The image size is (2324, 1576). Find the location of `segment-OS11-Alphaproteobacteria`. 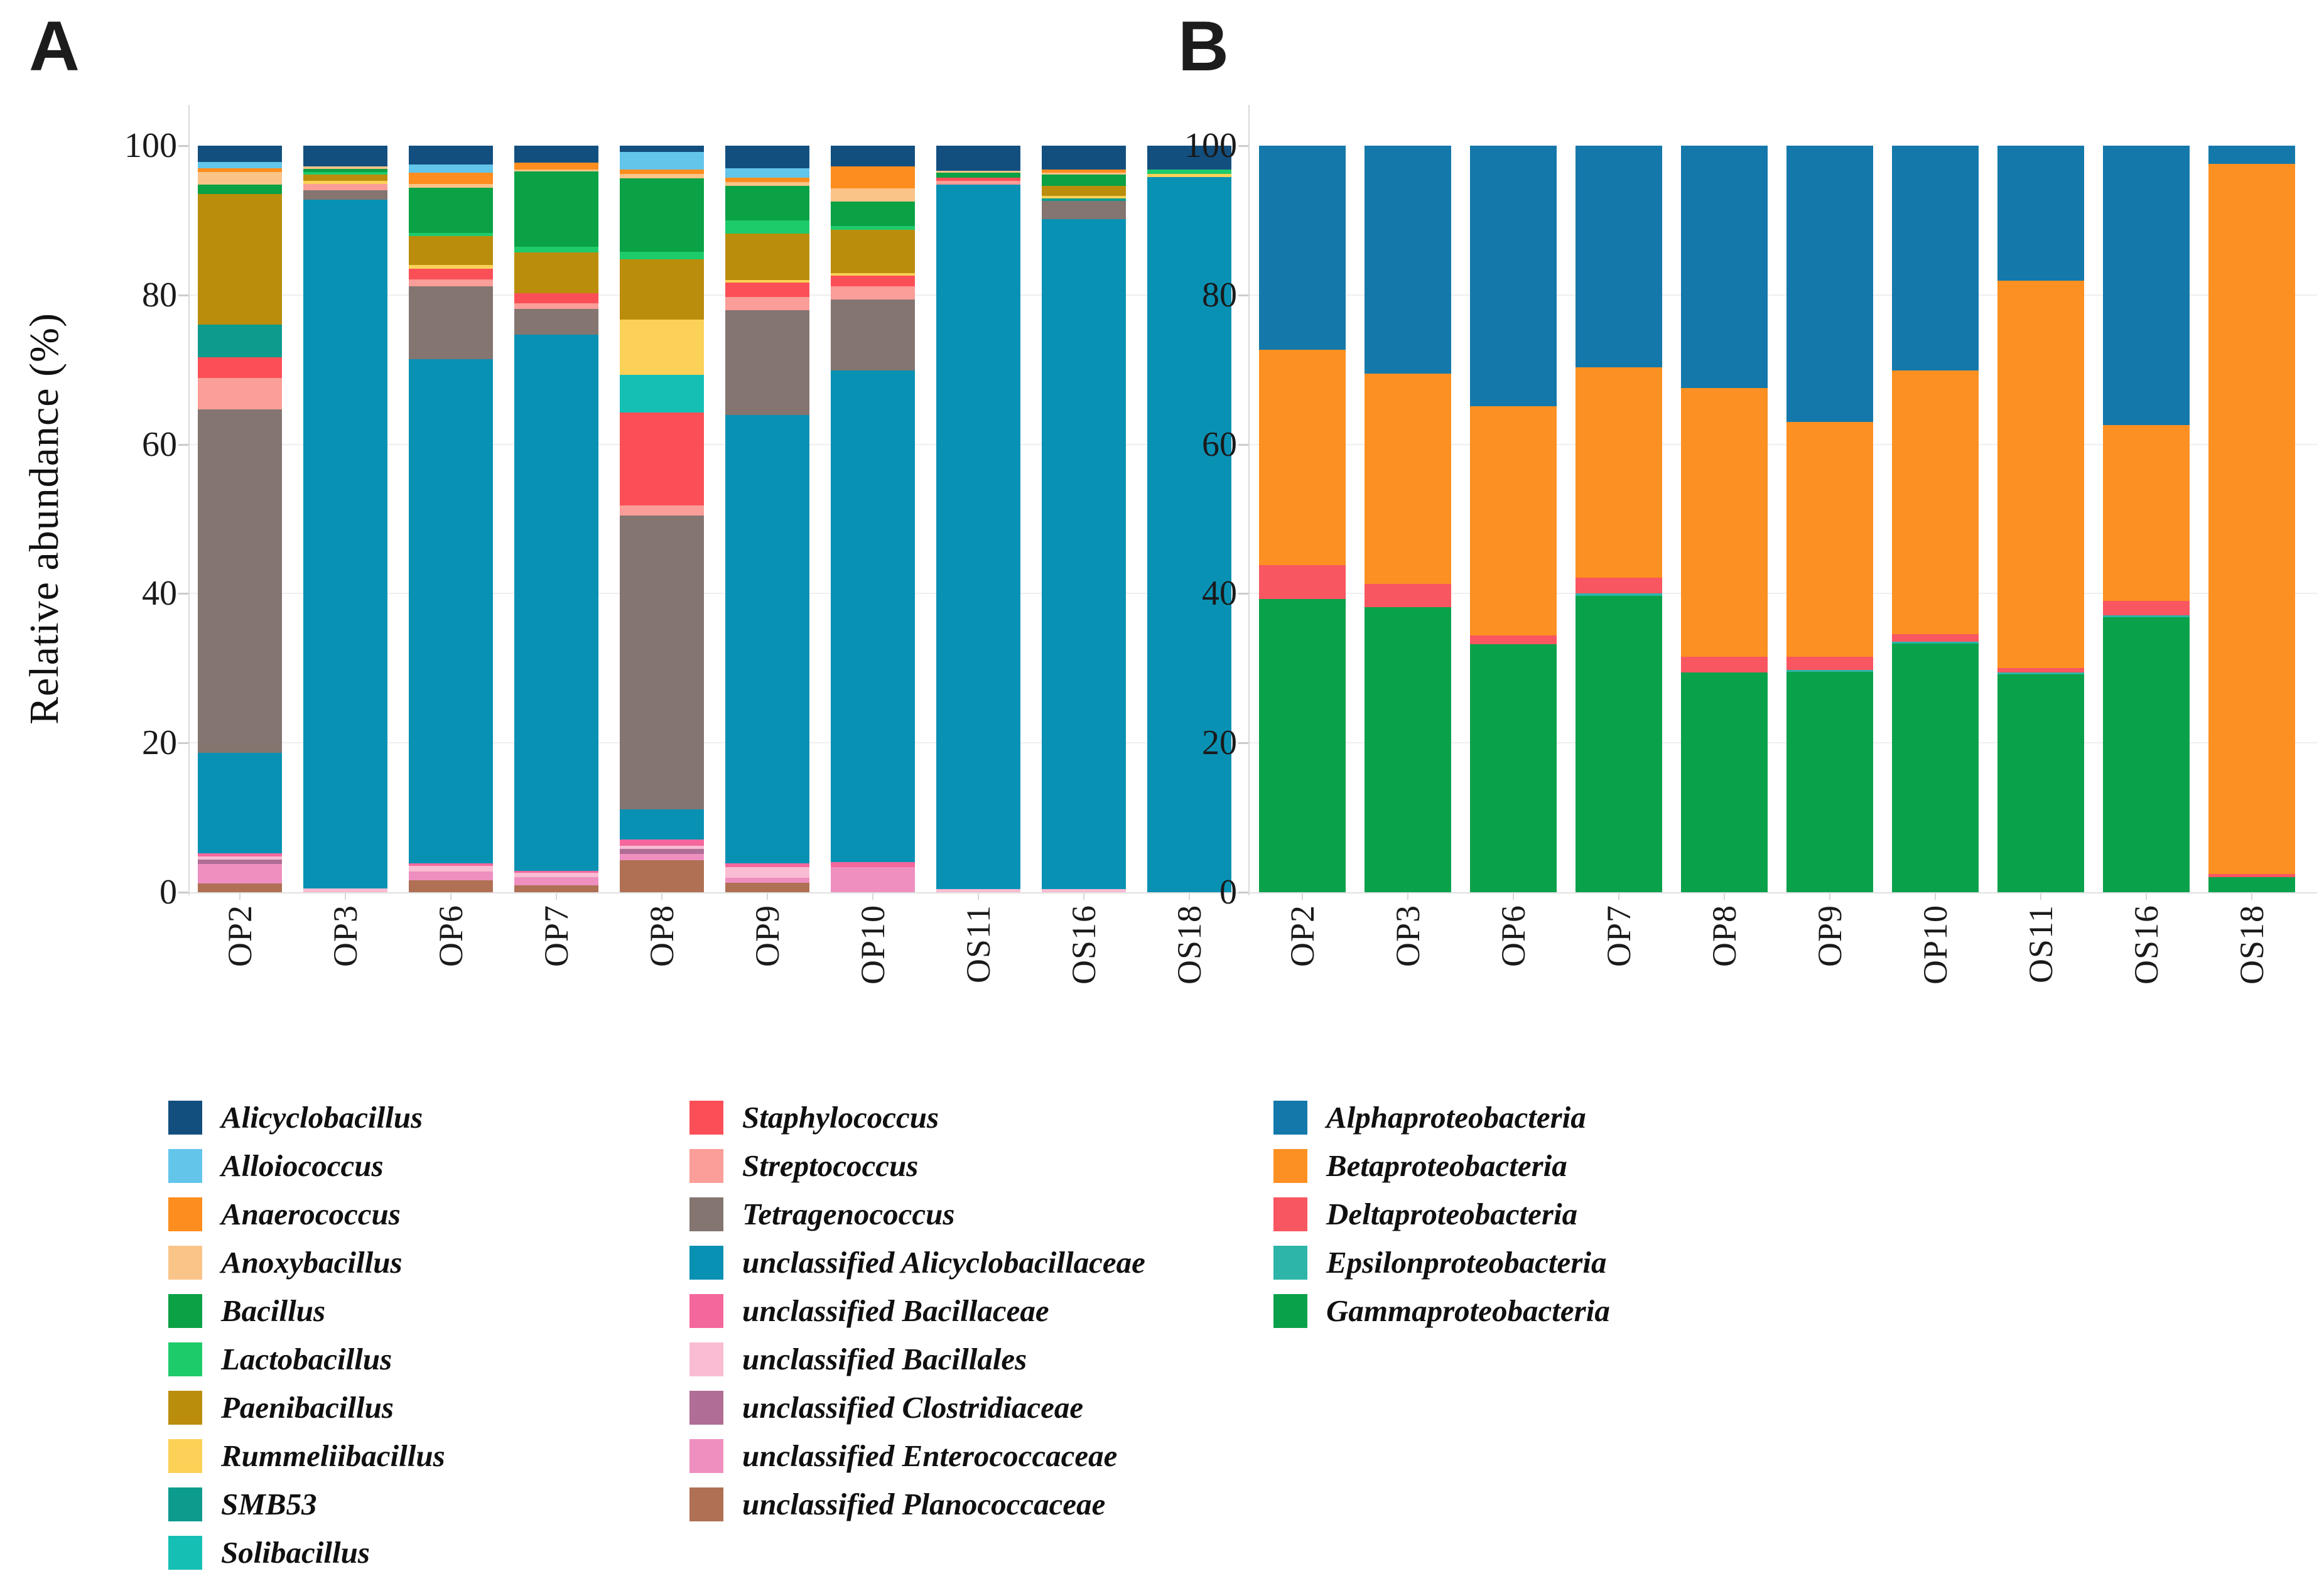

segment-OS11-Alphaproteobacteria is located at coordinates (2040, 213).